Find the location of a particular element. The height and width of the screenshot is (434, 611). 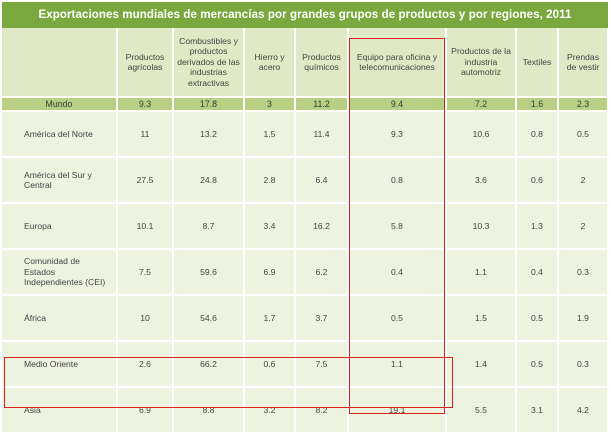

table-cell: 8.7 is located at coordinates (209, 226).